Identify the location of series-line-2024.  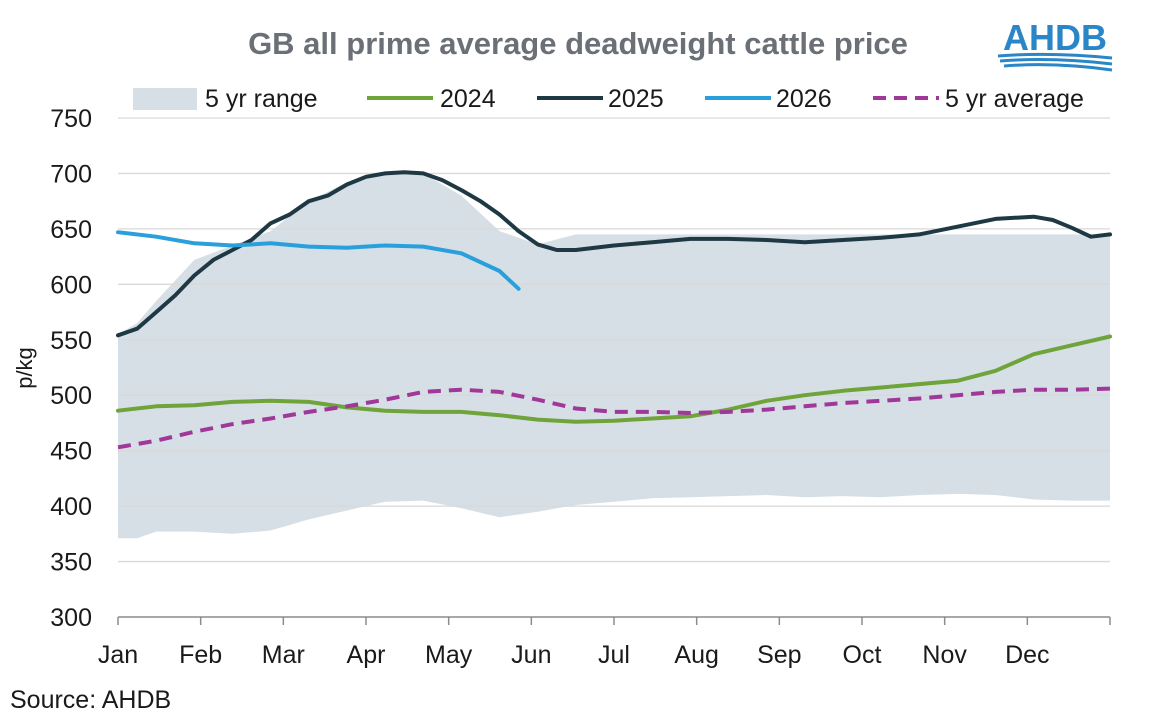
(614, 379).